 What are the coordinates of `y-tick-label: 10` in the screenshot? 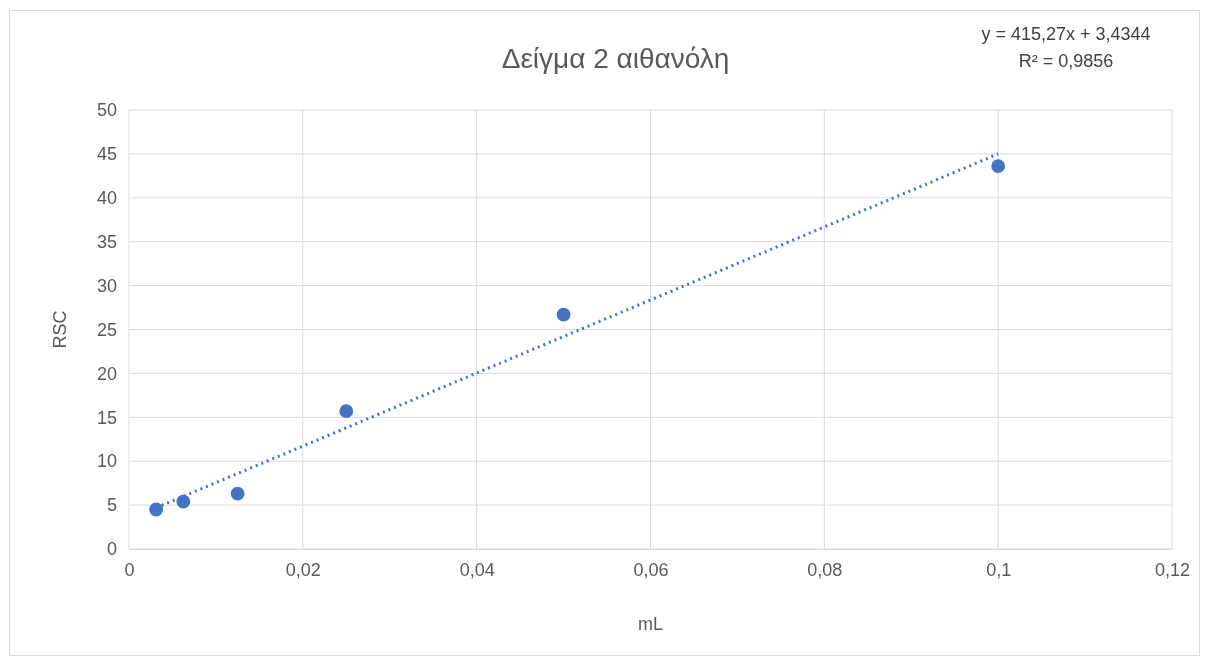 It's located at (106, 461).